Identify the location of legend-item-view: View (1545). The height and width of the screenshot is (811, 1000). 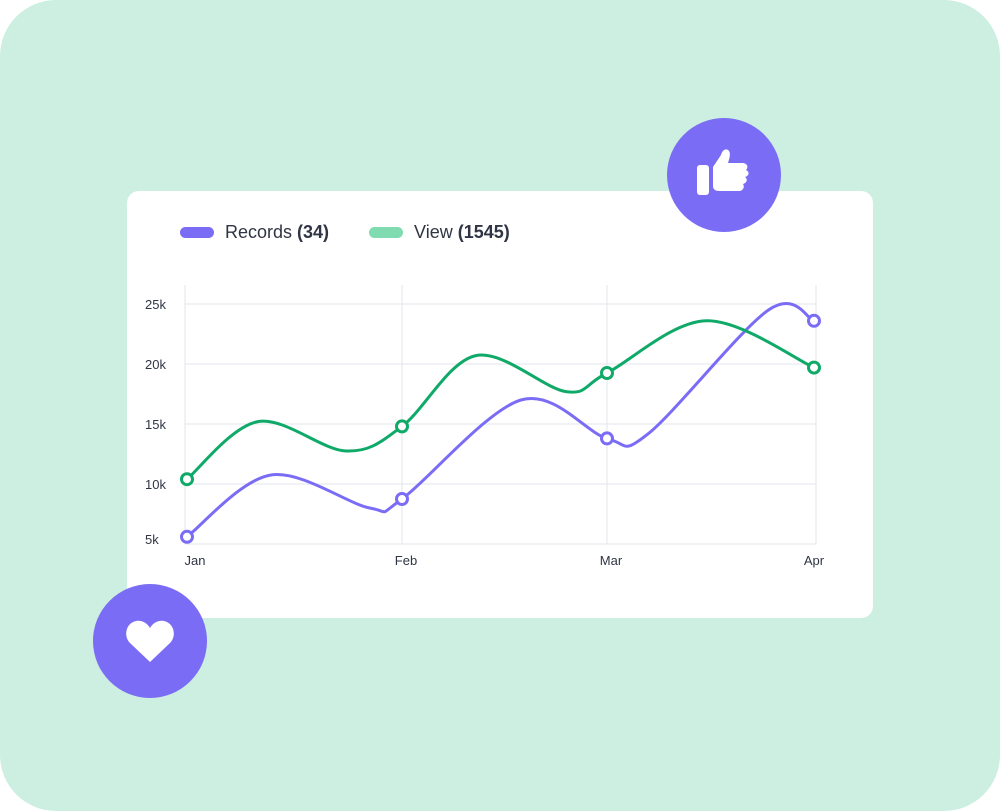
(439, 232).